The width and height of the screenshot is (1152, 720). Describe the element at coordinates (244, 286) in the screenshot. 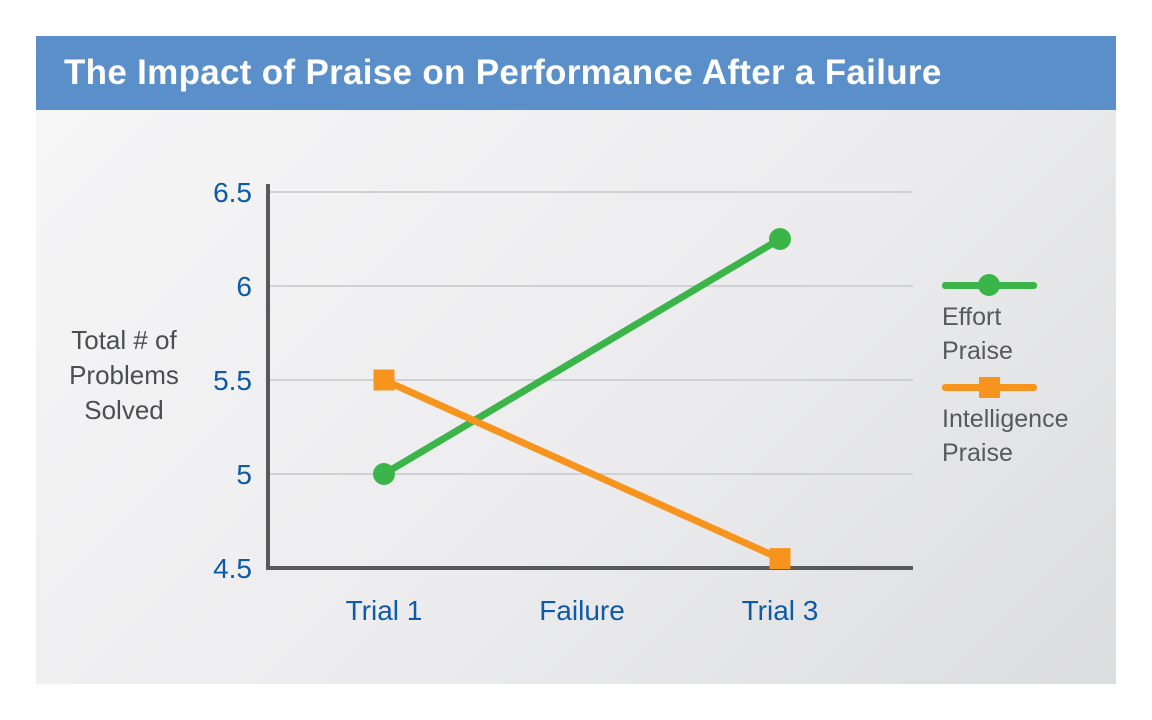

I see `y-tick-label-6: 6` at that location.